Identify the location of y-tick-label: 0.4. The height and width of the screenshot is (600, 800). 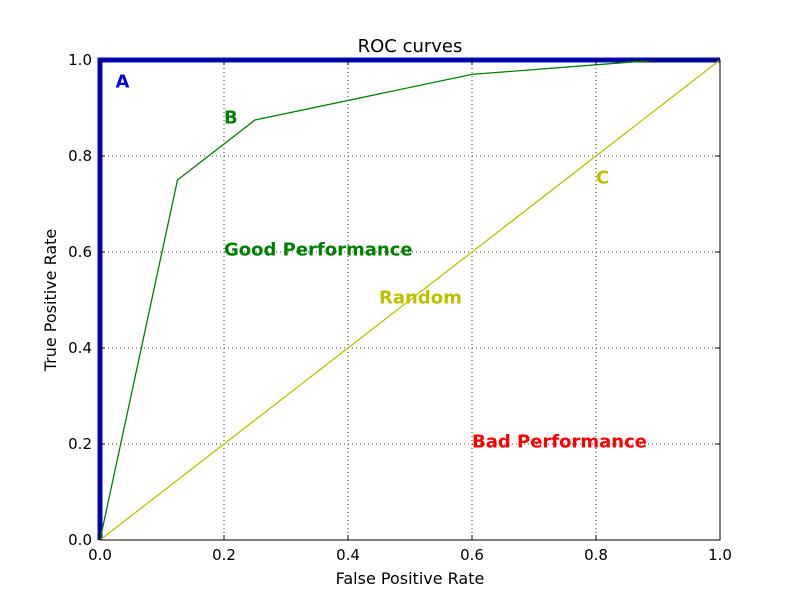
(80, 348).